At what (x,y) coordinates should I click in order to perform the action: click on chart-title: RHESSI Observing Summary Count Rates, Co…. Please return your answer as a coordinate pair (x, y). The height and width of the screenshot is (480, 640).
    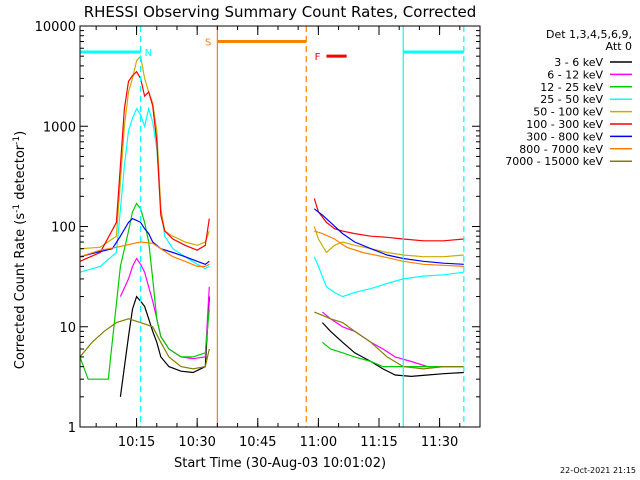
    Looking at the image, I should click on (280, 12).